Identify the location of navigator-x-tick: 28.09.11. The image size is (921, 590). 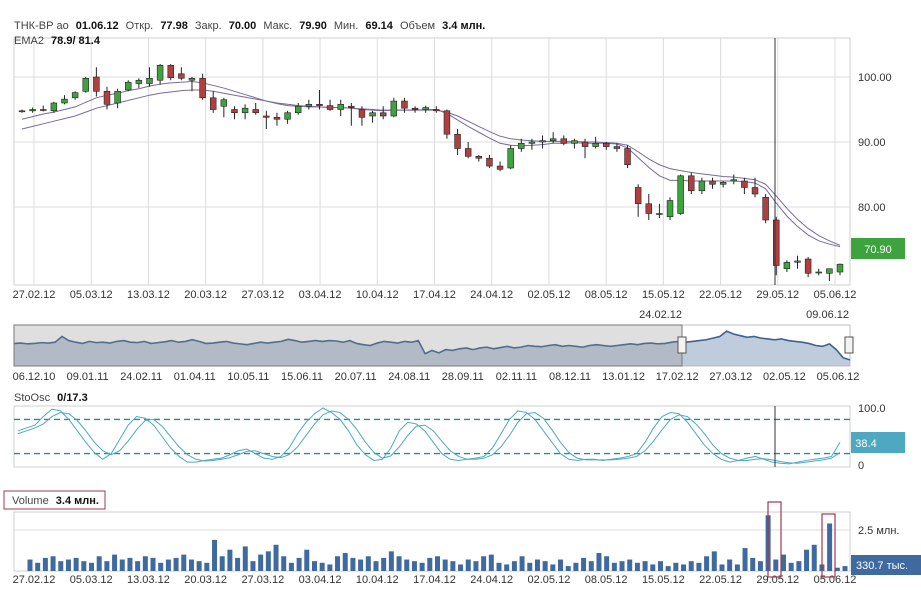
(463, 377).